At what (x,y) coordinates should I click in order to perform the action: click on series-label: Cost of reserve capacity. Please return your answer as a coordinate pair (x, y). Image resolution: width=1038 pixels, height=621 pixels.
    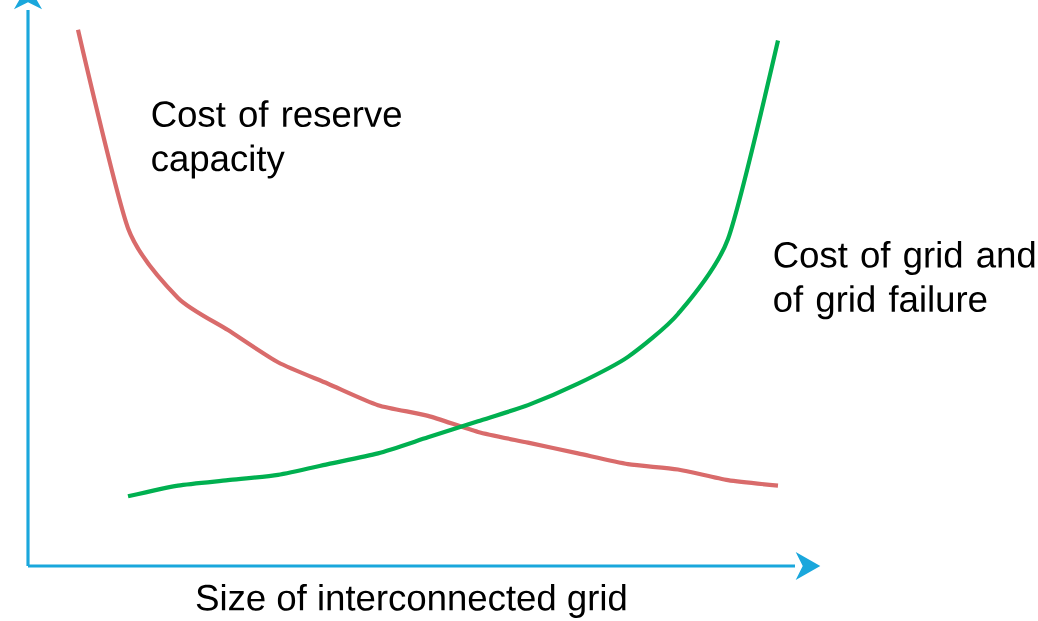
    Looking at the image, I should click on (276, 139).